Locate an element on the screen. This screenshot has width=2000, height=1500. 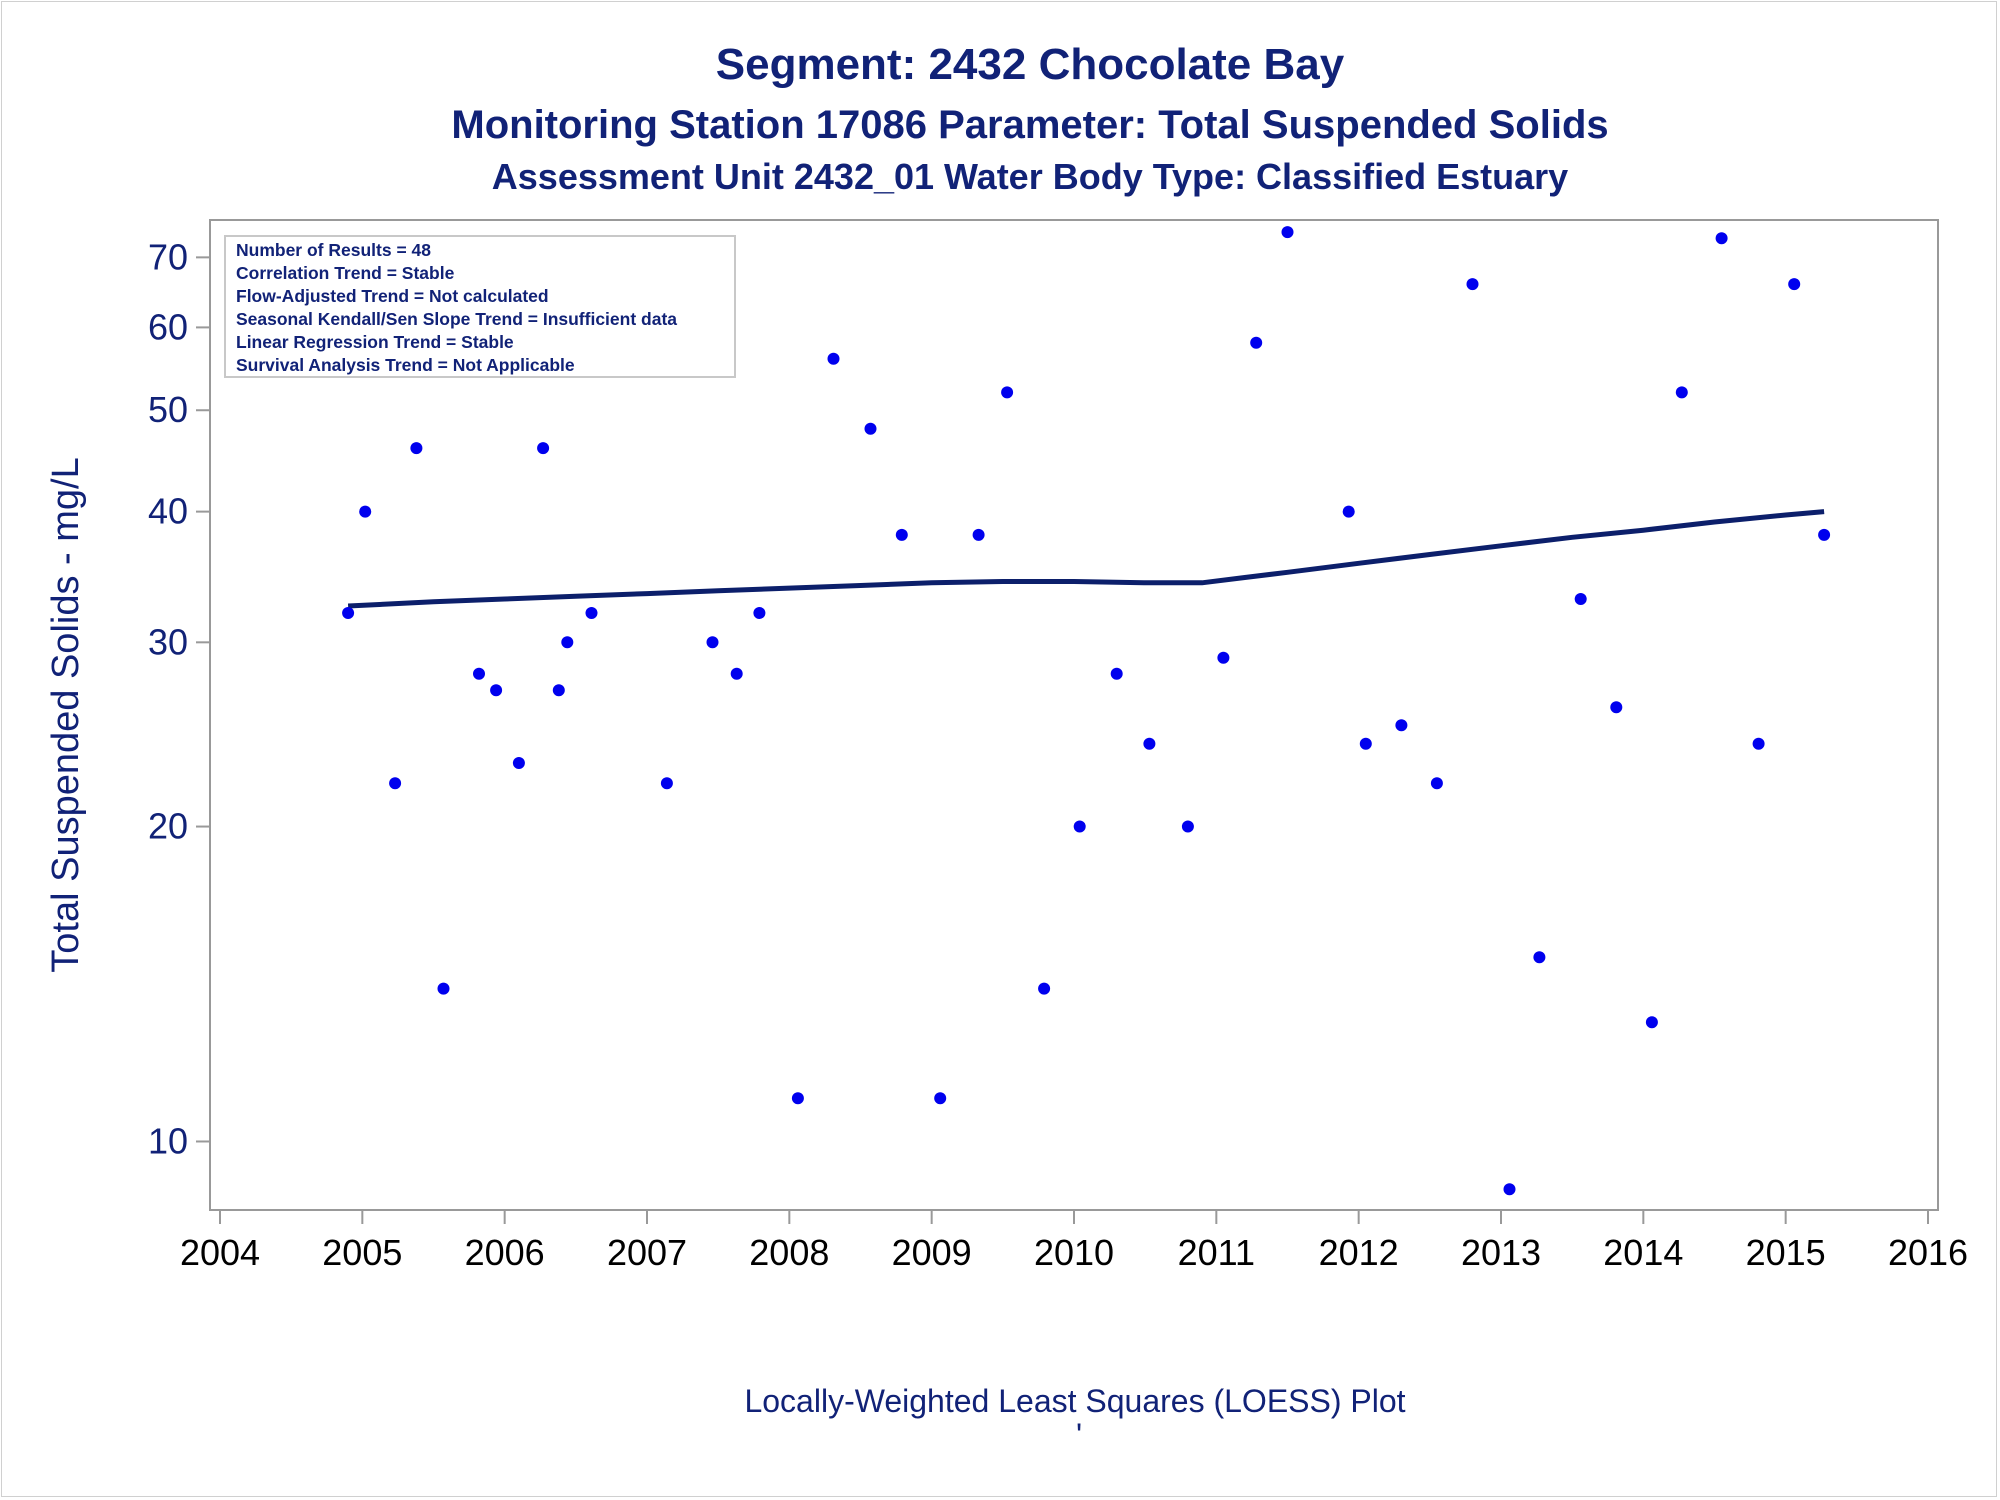
x-tick-label: 2006 is located at coordinates (505, 1252).